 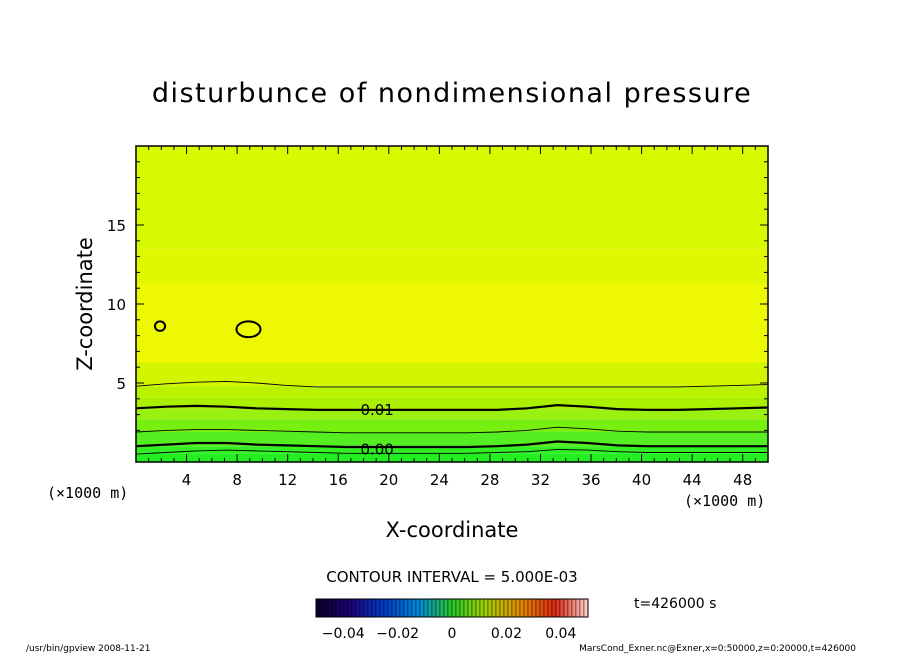 I want to click on y-axis-title: Z-coordinate, so click(x=85, y=304).